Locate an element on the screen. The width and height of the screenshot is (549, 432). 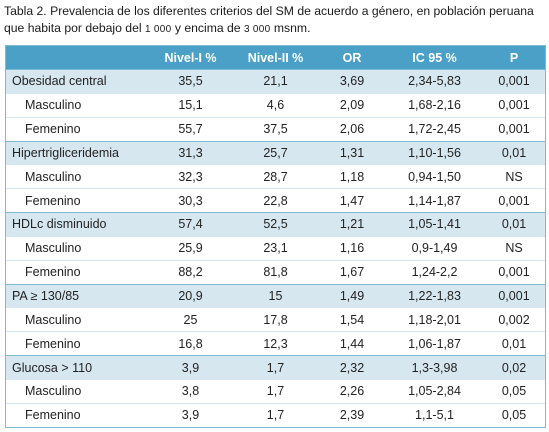
cell-nivel-2: 37,5 is located at coordinates (275, 129).